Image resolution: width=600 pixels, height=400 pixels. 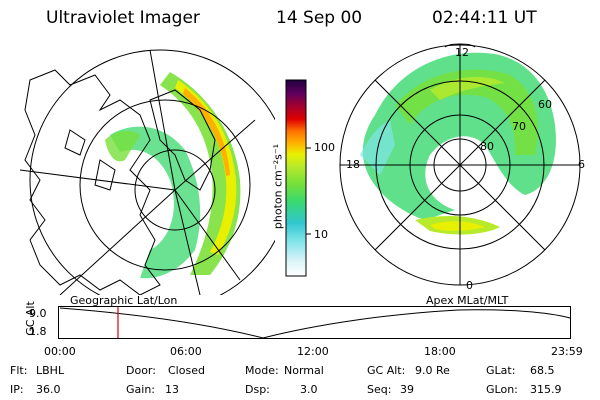 I want to click on time-tick-0600: 06:00, so click(x=186, y=351).